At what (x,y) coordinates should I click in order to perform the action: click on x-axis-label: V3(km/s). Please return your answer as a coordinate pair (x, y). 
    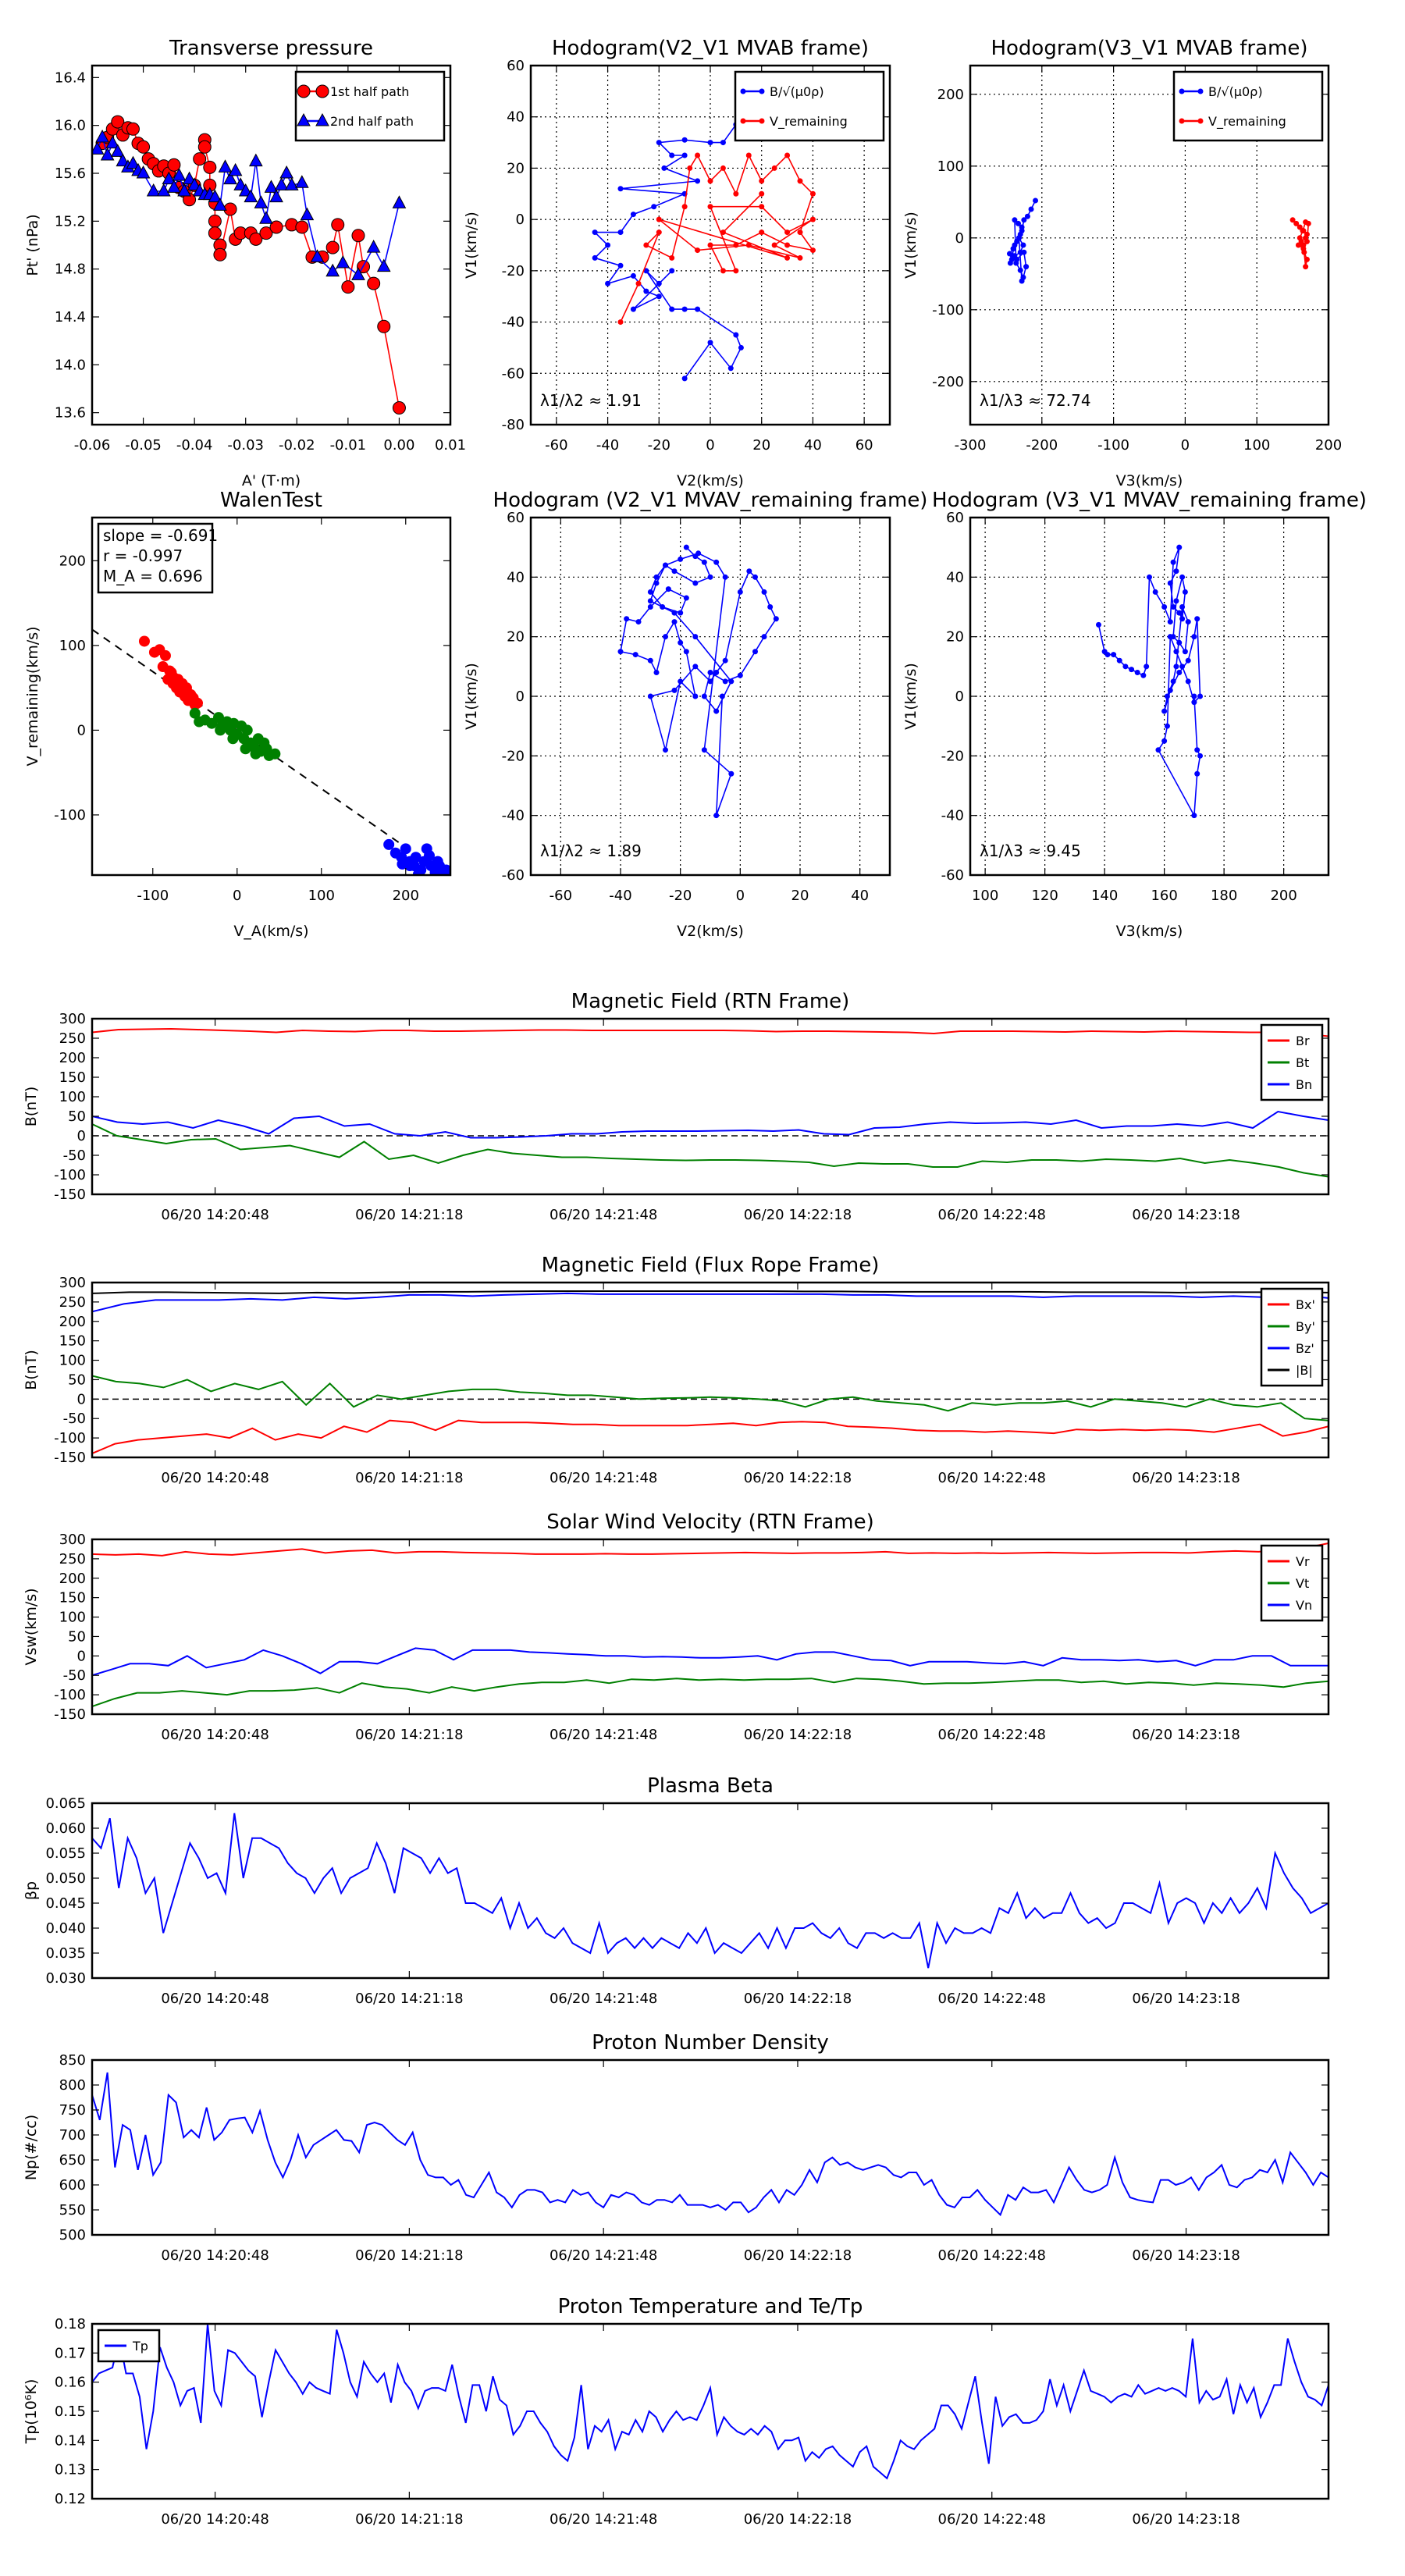
    Looking at the image, I should click on (1150, 931).